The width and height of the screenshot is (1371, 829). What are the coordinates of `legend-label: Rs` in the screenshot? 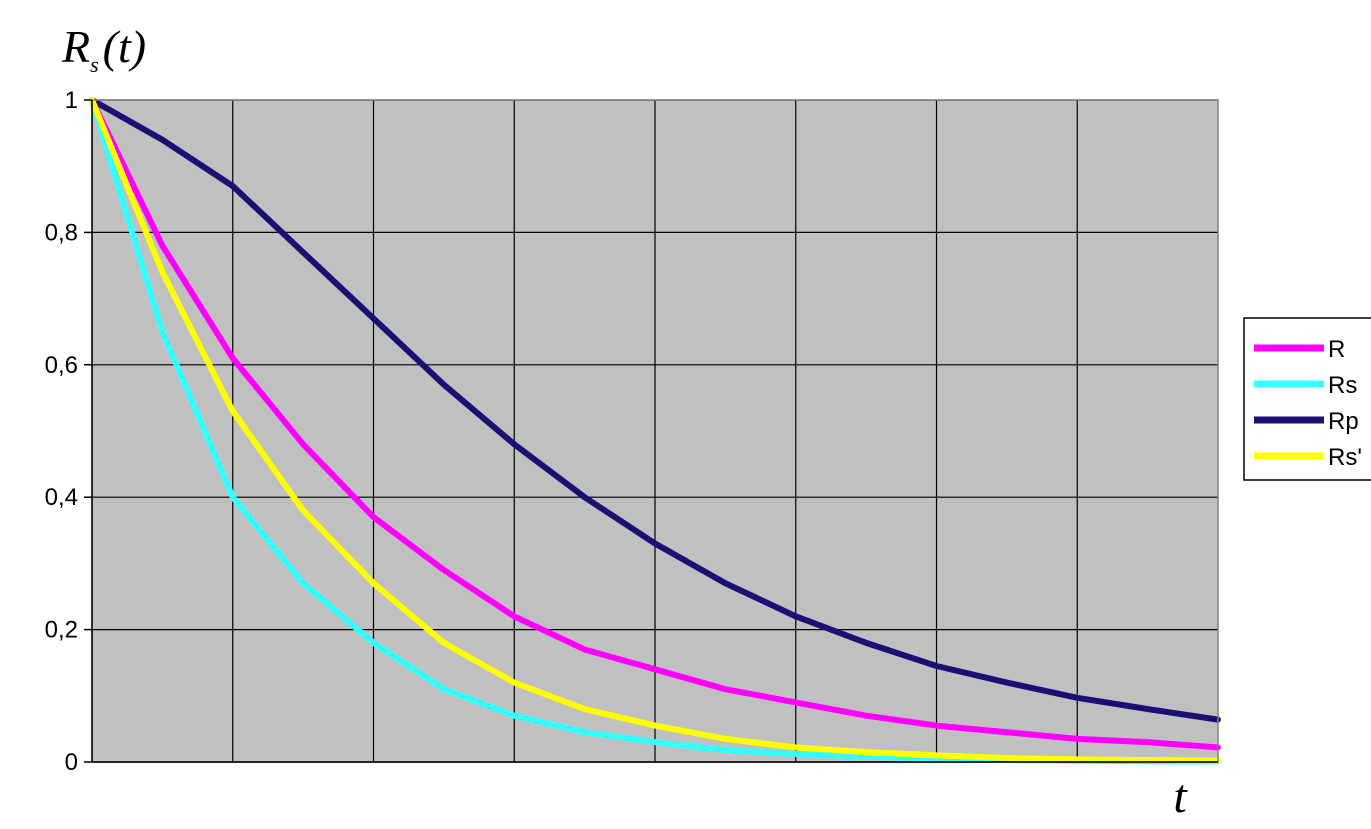 It's located at (1342, 385).